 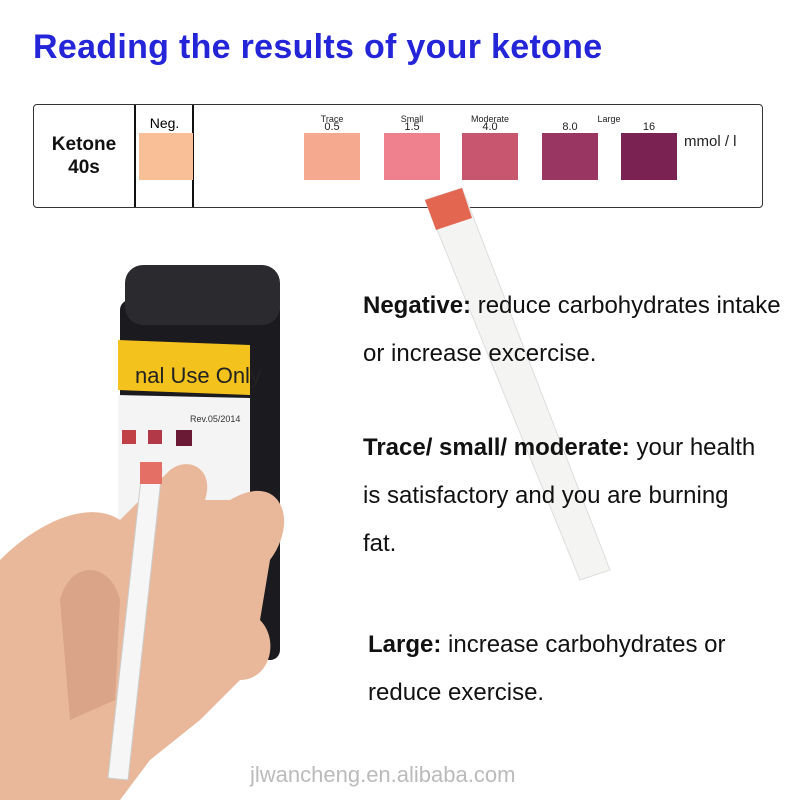 What do you see at coordinates (412, 119) in the screenshot?
I see `level-name: Small` at bounding box center [412, 119].